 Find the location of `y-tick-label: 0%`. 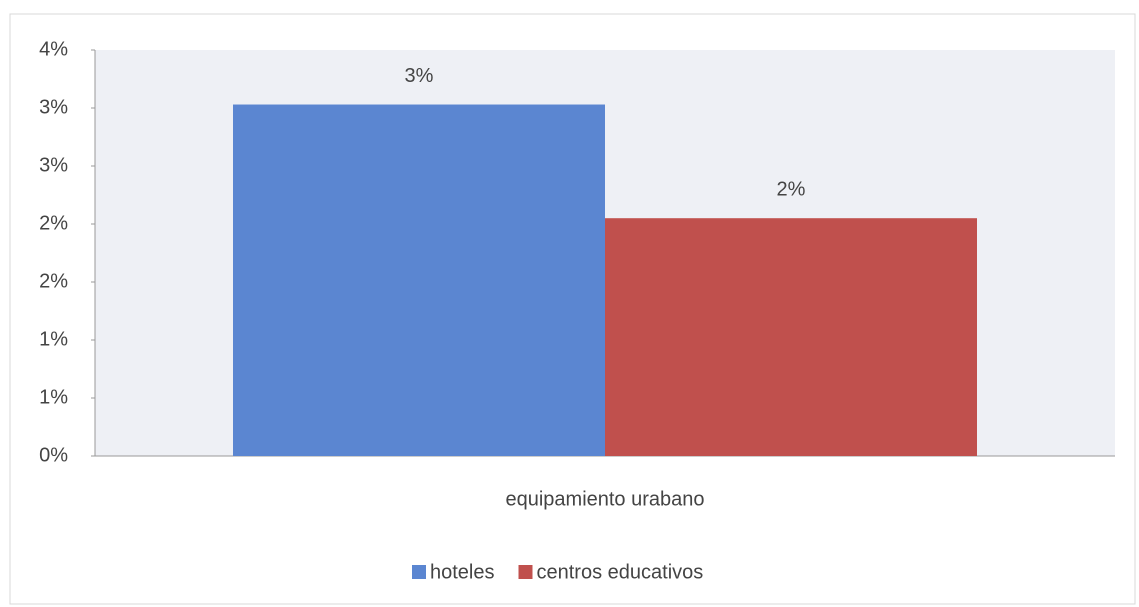

y-tick-label: 0% is located at coordinates (53, 455).